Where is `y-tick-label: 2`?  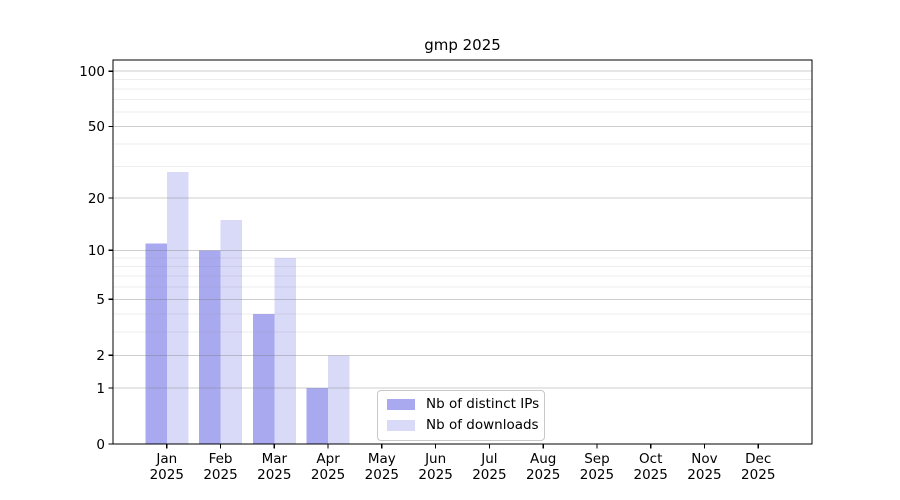 y-tick-label: 2 is located at coordinates (100, 356).